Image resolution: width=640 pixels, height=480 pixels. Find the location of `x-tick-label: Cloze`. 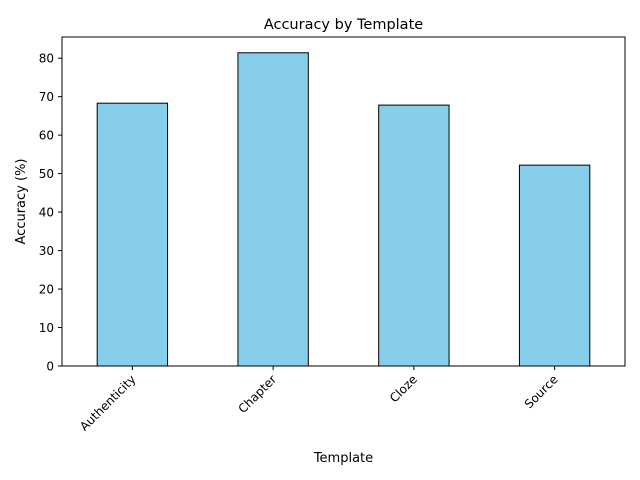

x-tick-label: Cloze is located at coordinates (403, 388).